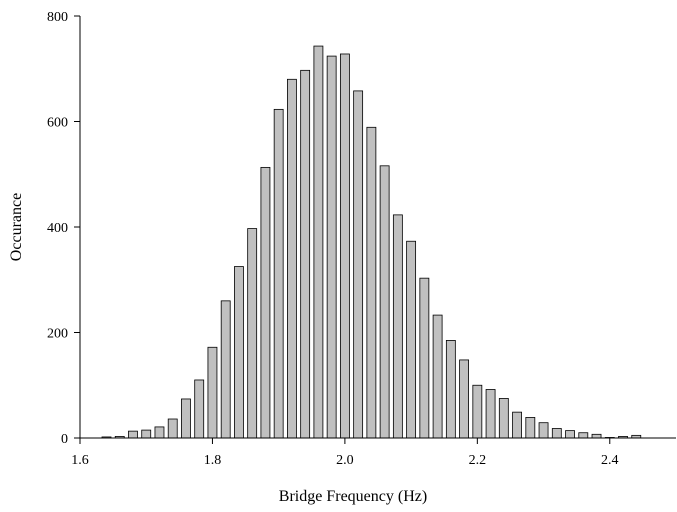 The height and width of the screenshot is (512, 677). What do you see at coordinates (80, 460) in the screenshot?
I see `x-tick-label: 1.6` at bounding box center [80, 460].